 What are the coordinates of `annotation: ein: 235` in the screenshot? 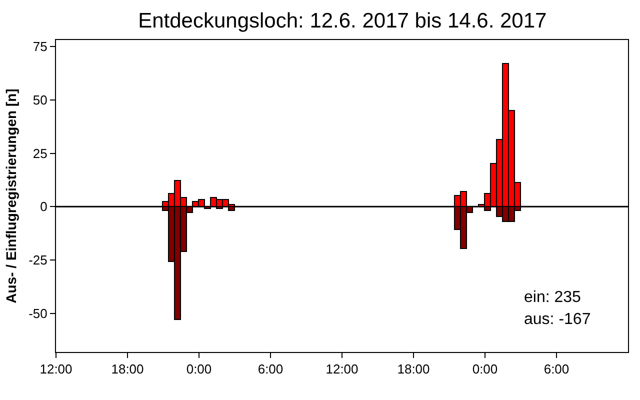 It's located at (553, 297).